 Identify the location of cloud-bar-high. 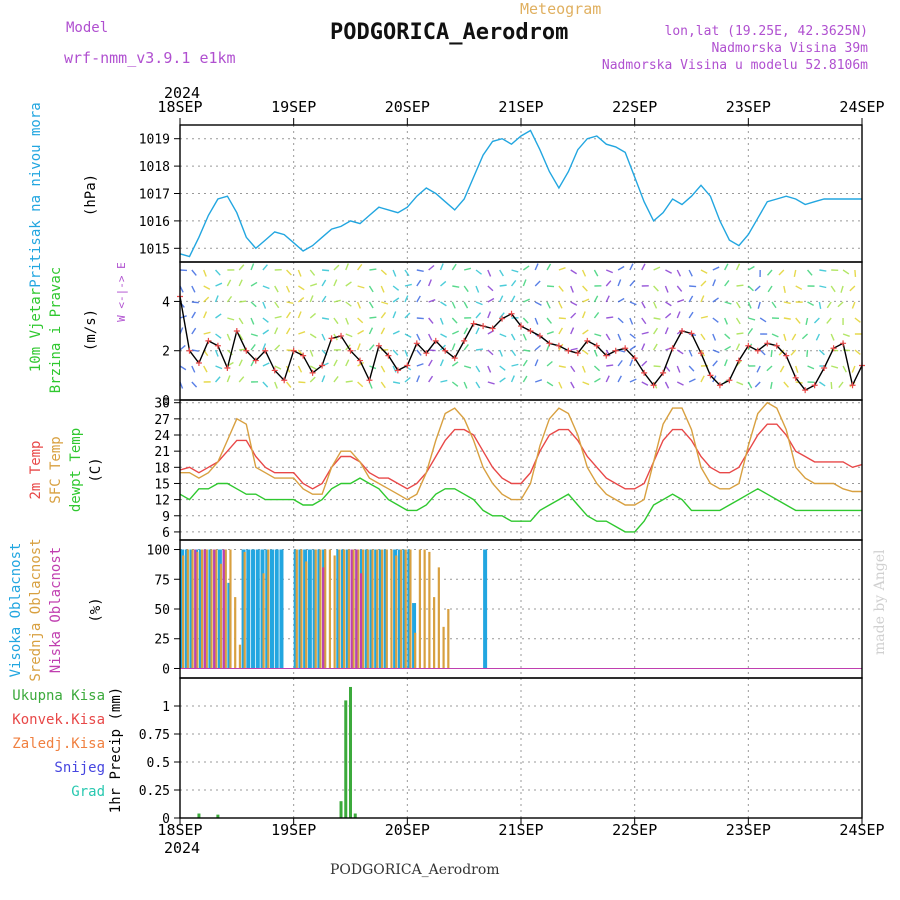
(309, 609).